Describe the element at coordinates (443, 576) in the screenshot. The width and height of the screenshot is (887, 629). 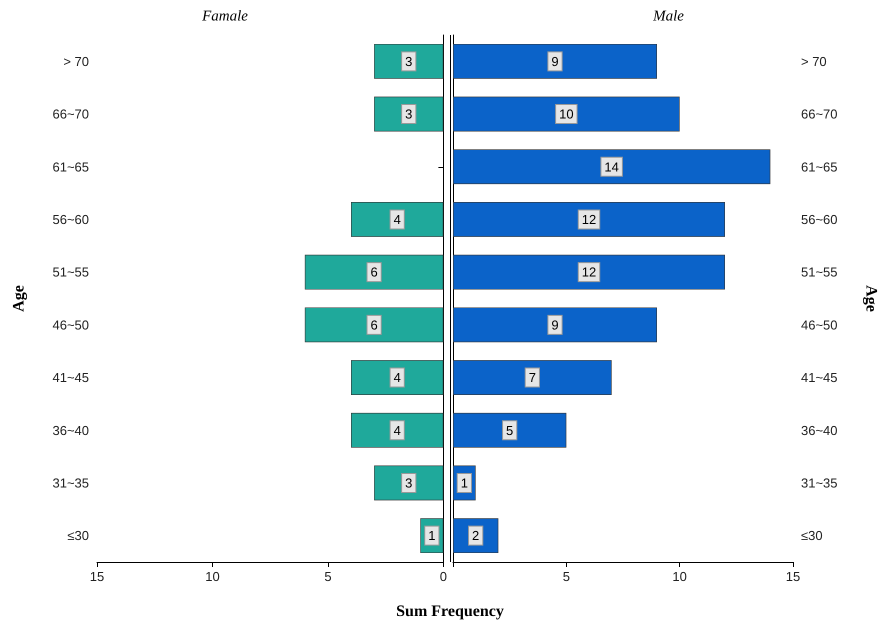
I see `x-tick-label: 0` at that location.